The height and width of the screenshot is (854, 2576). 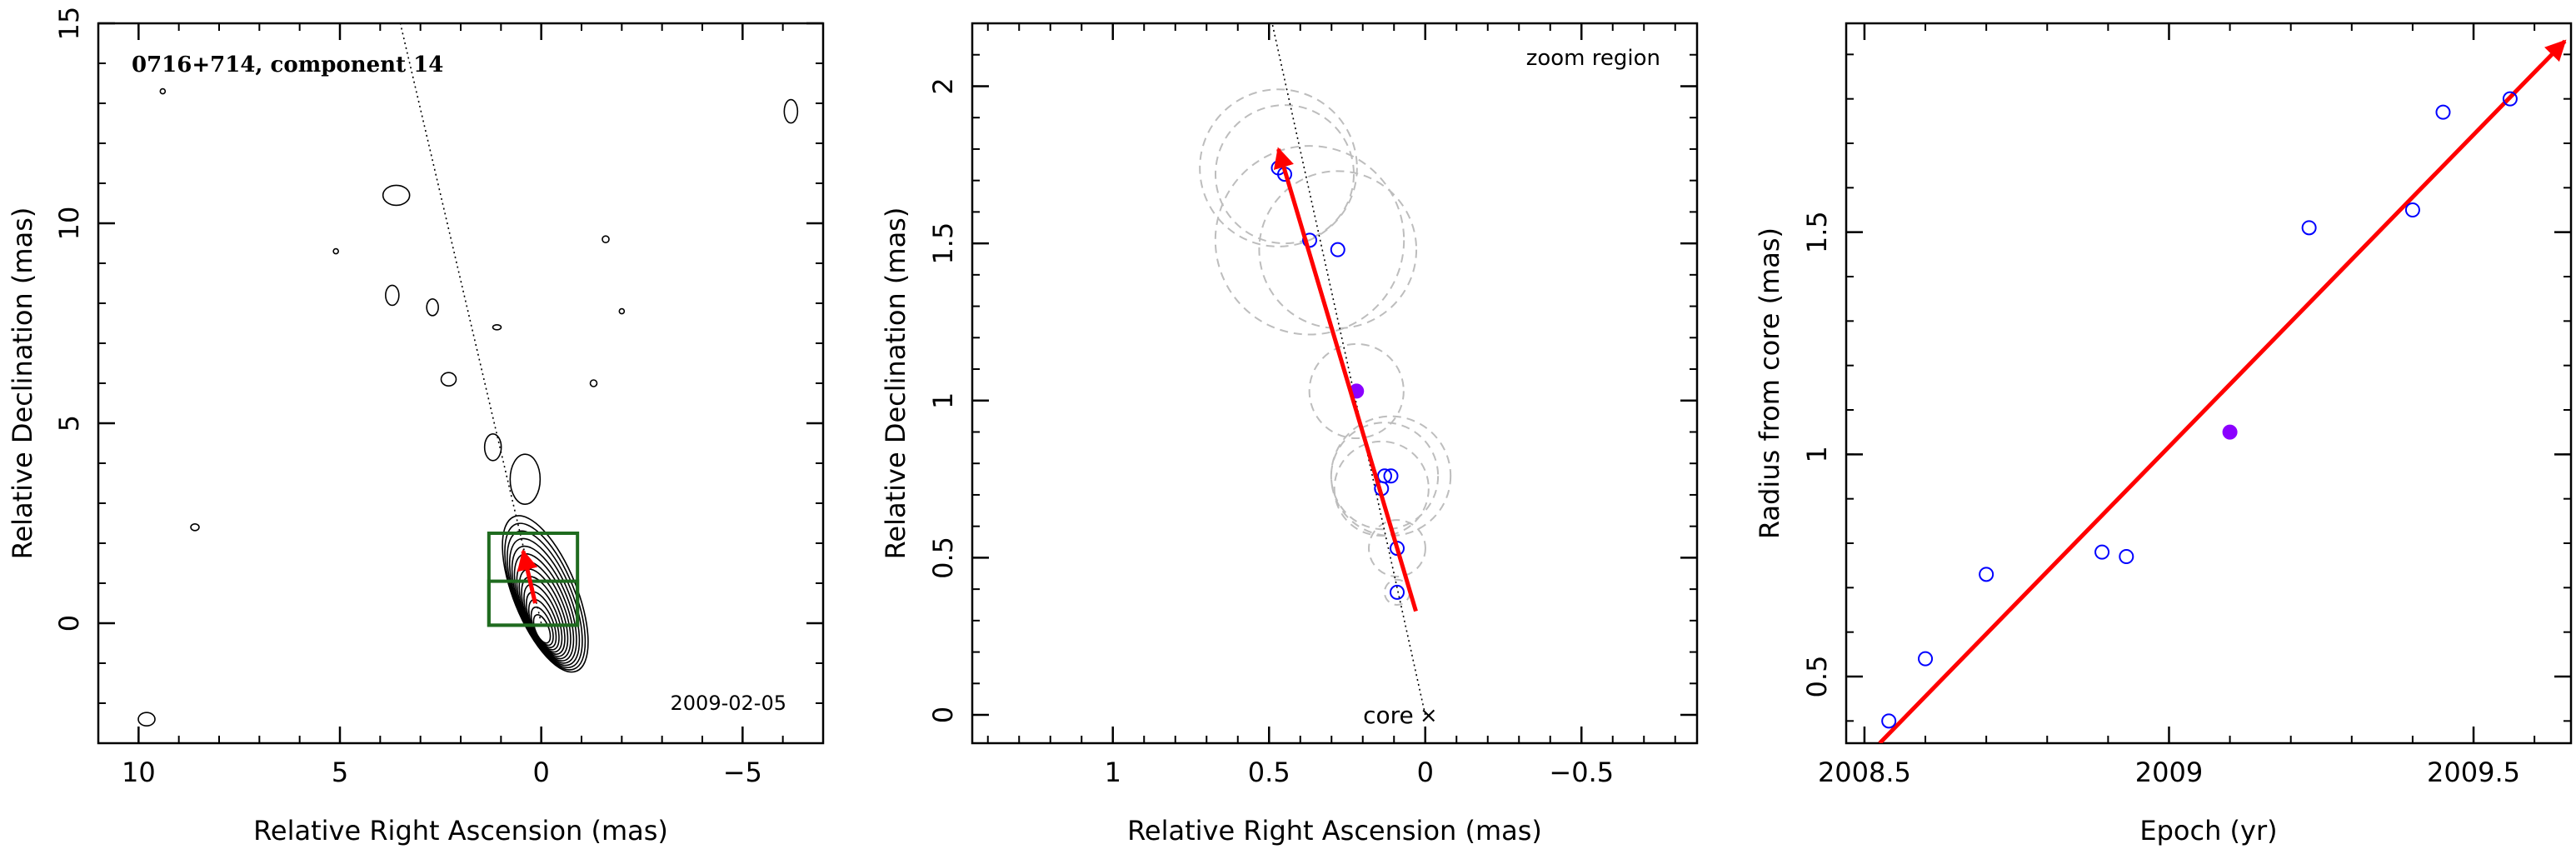 What do you see at coordinates (895, 383) in the screenshot?
I see `panel2-ylabel: Relative Declination (mas)` at bounding box center [895, 383].